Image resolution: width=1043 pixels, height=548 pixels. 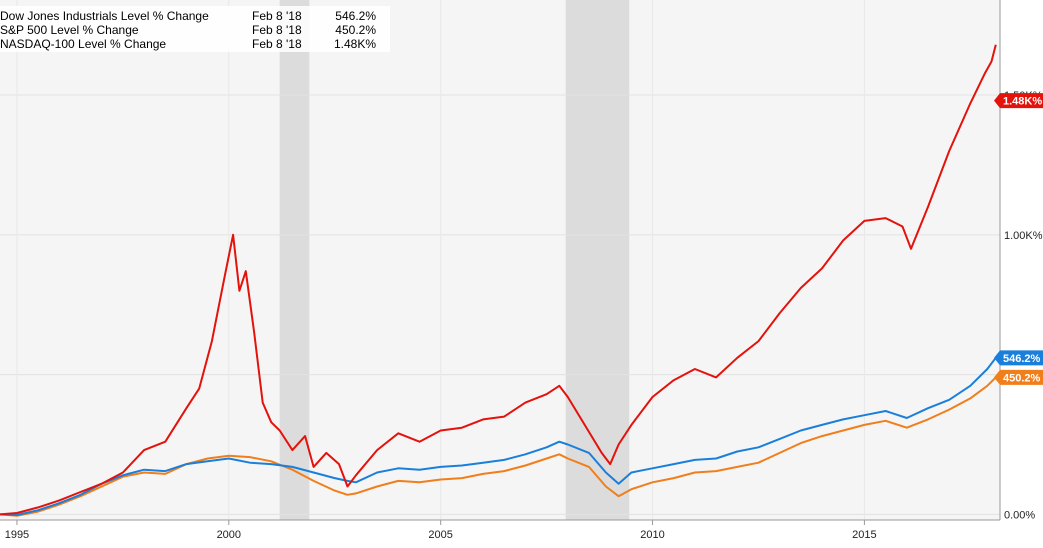 I want to click on legend-row-sp500: S&P 500 Level % Change Feb 8 '18 450.2%, so click(x=188, y=30).